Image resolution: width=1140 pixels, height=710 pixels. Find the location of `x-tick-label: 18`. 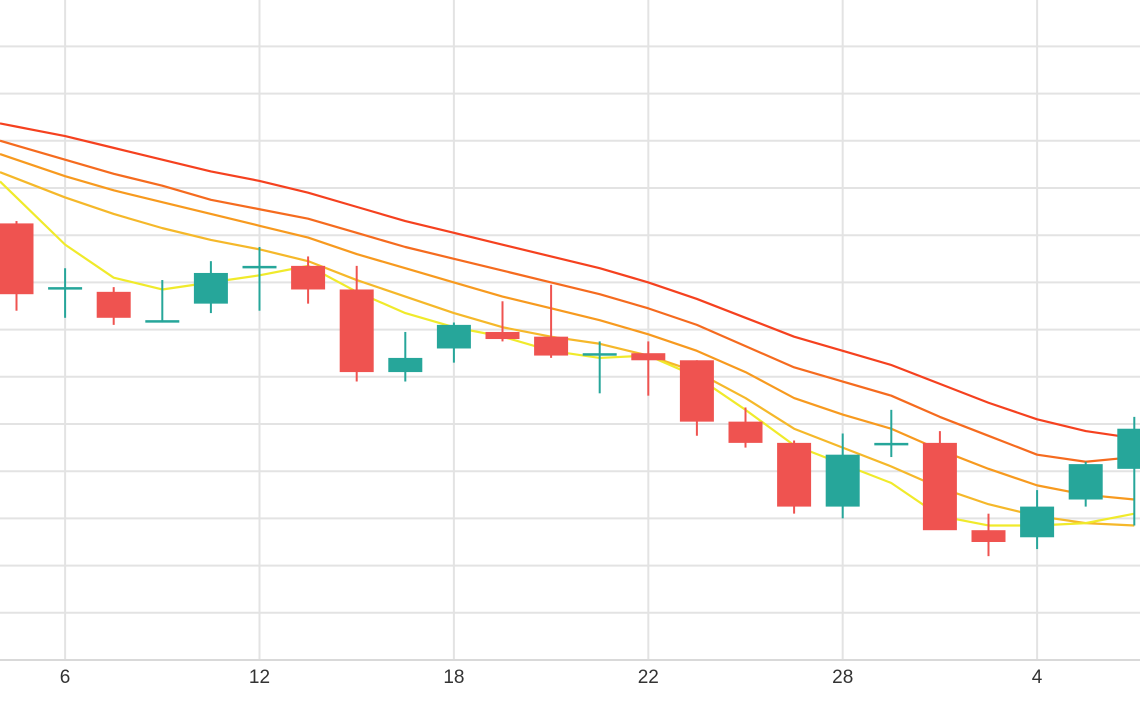

x-tick-label: 18 is located at coordinates (453, 677).